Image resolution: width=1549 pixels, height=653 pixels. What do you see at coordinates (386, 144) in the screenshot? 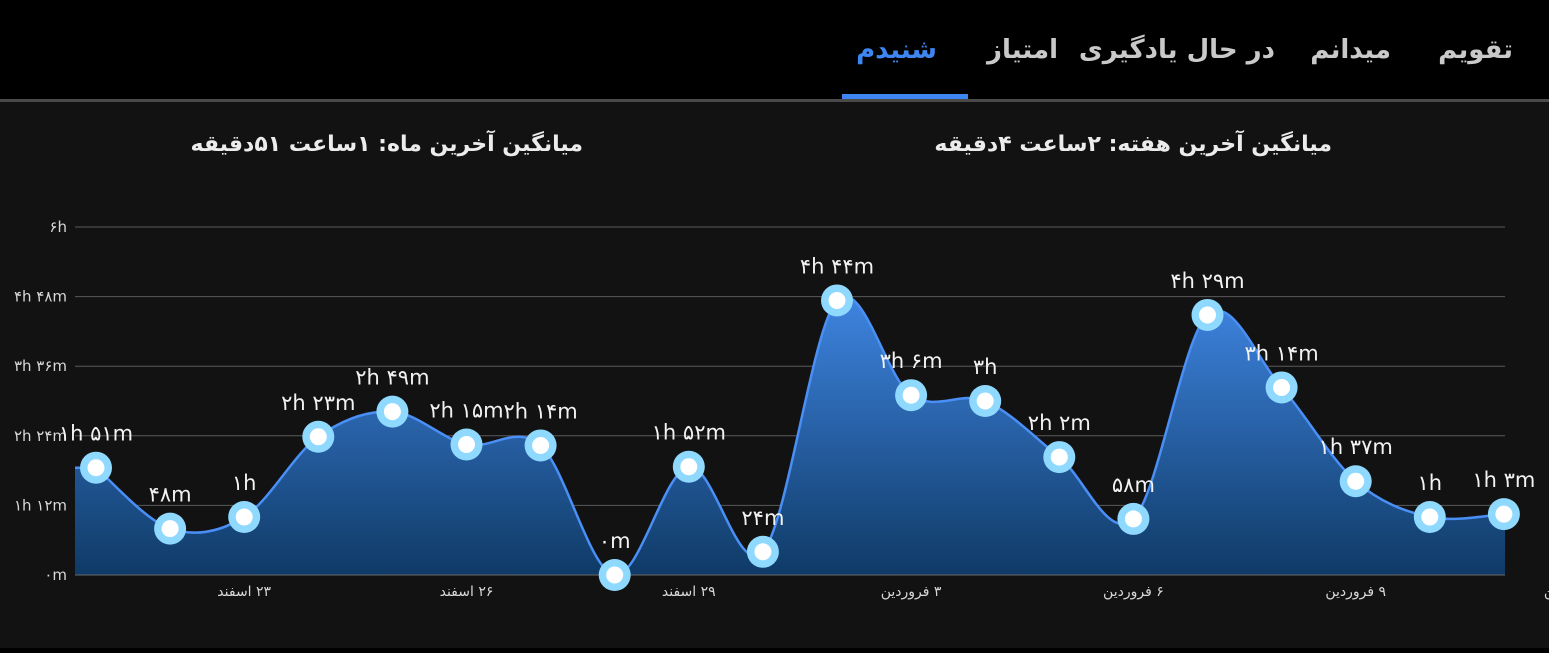
I see `month-average-label: میانگین آخرین ماه: ۱ساعت ۵۱دقیقه` at bounding box center [386, 144].